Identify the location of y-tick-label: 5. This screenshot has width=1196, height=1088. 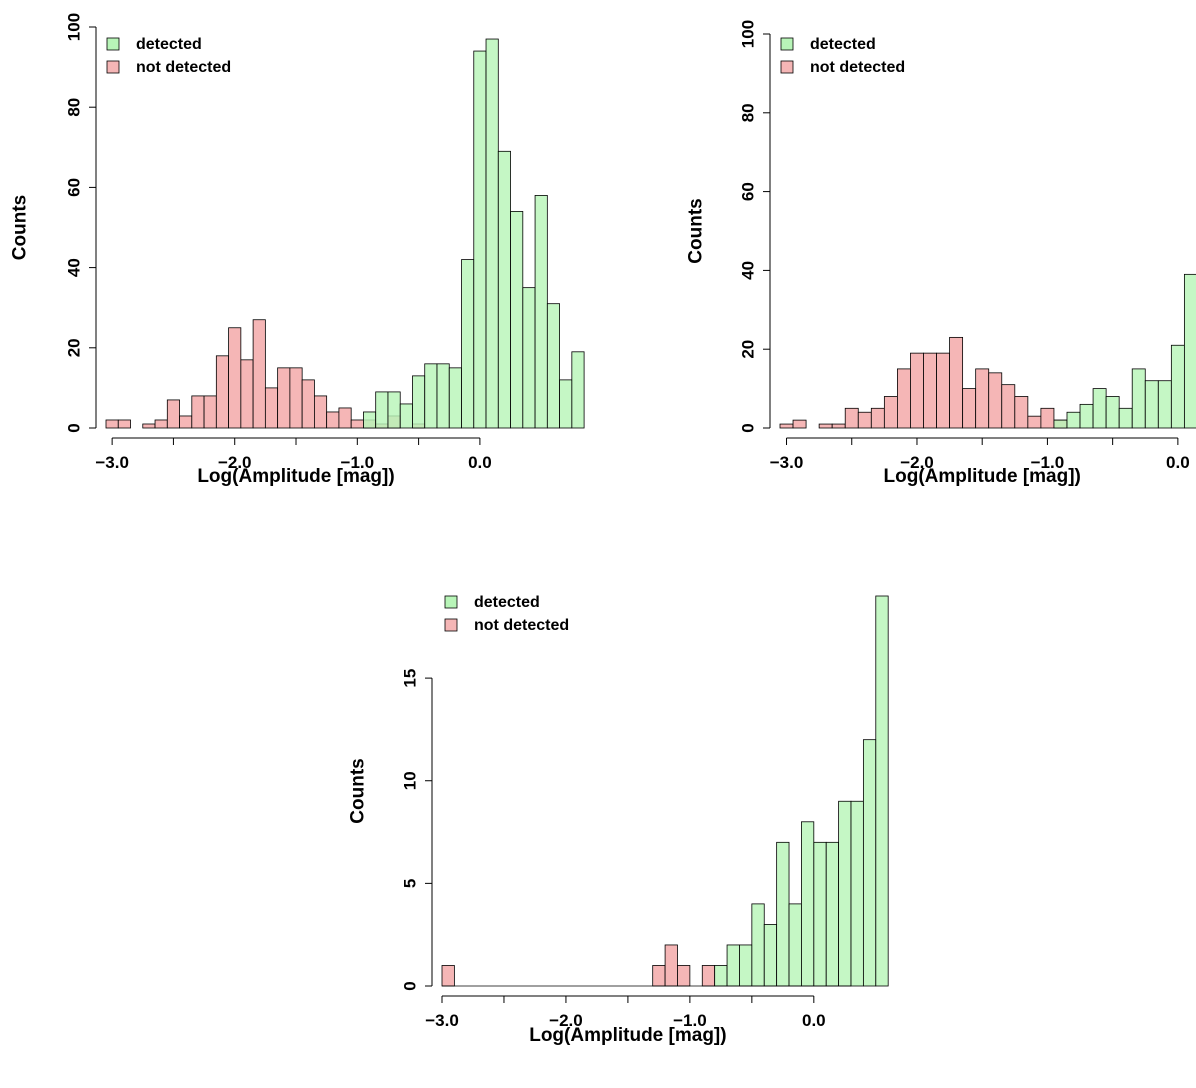
(410, 883).